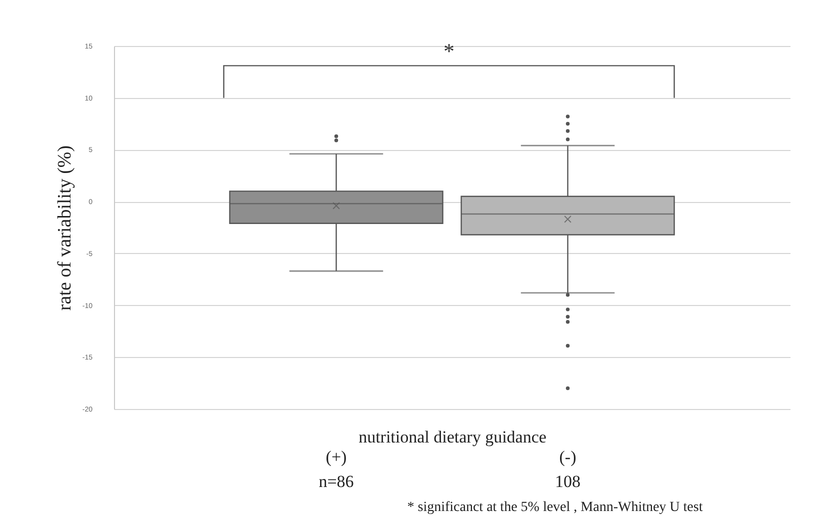  What do you see at coordinates (65, 228) in the screenshot?
I see `y-axis-title: rate of variability (%)` at bounding box center [65, 228].